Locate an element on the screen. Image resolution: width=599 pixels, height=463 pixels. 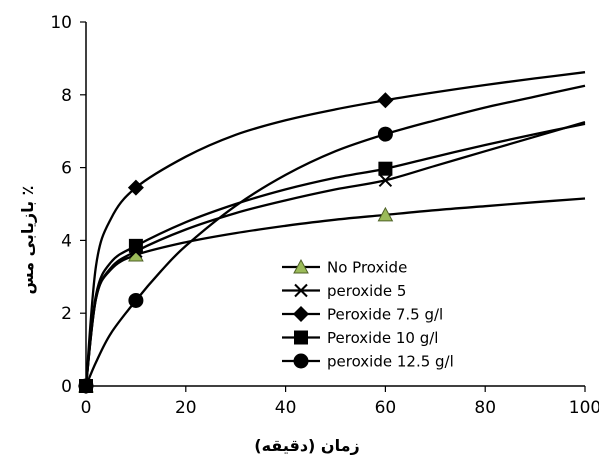
legend-item: peroxide 12.5 g/l is located at coordinates (368, 362).